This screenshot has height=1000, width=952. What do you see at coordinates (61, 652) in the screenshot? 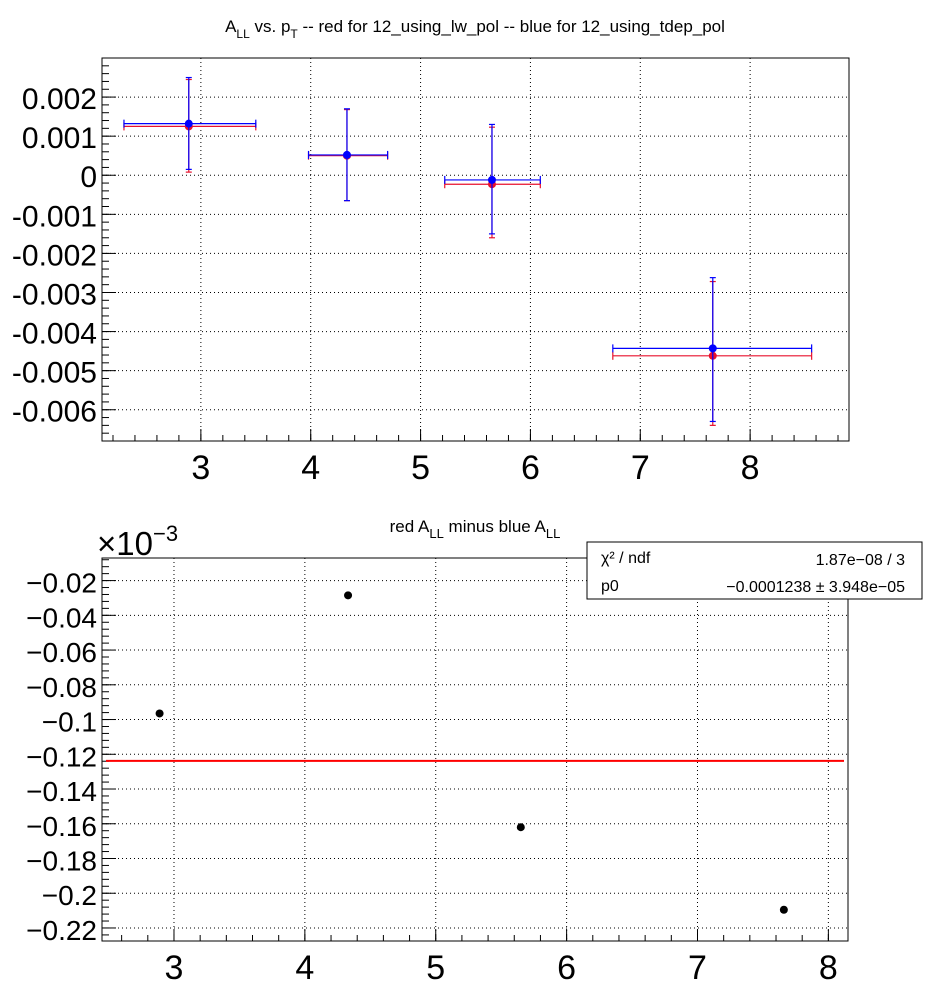
I see `y-tick-label: −0.06` at bounding box center [61, 652].